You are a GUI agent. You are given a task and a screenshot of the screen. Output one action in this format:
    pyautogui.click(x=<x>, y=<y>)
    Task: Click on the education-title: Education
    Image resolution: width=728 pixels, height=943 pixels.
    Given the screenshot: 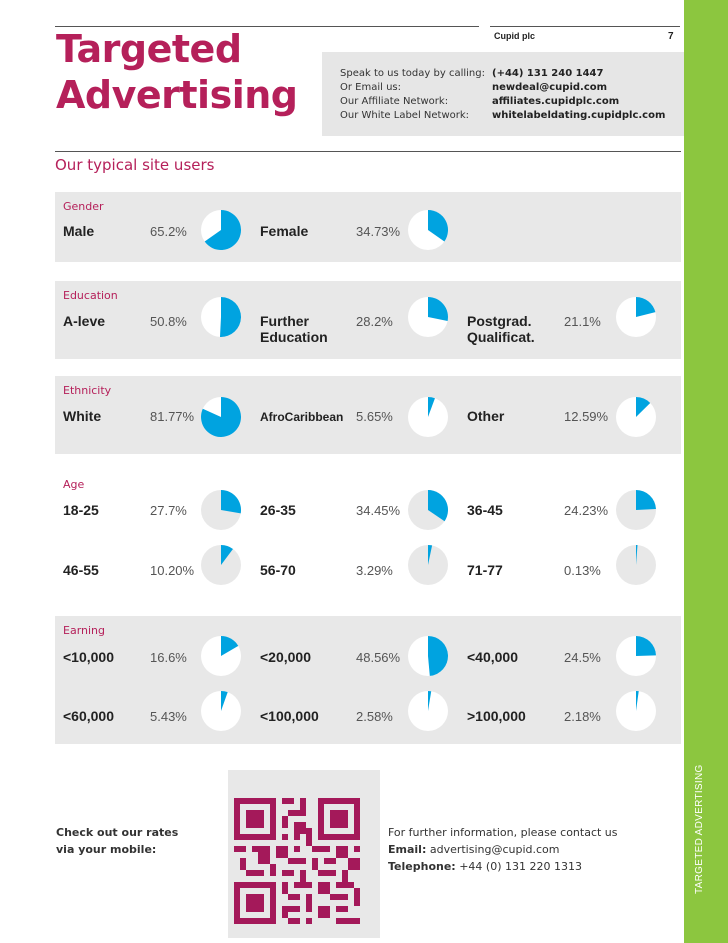 What is the action you would take?
    pyautogui.click(x=90, y=295)
    